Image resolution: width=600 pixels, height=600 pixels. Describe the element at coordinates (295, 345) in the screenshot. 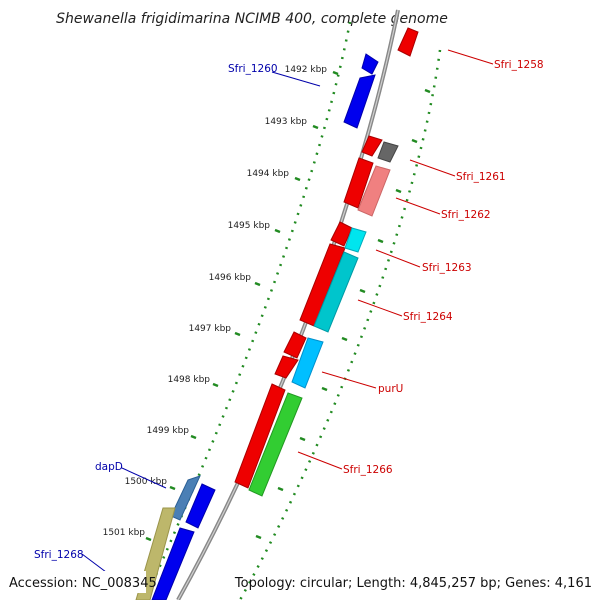

I see `gene-purU-a` at that location.